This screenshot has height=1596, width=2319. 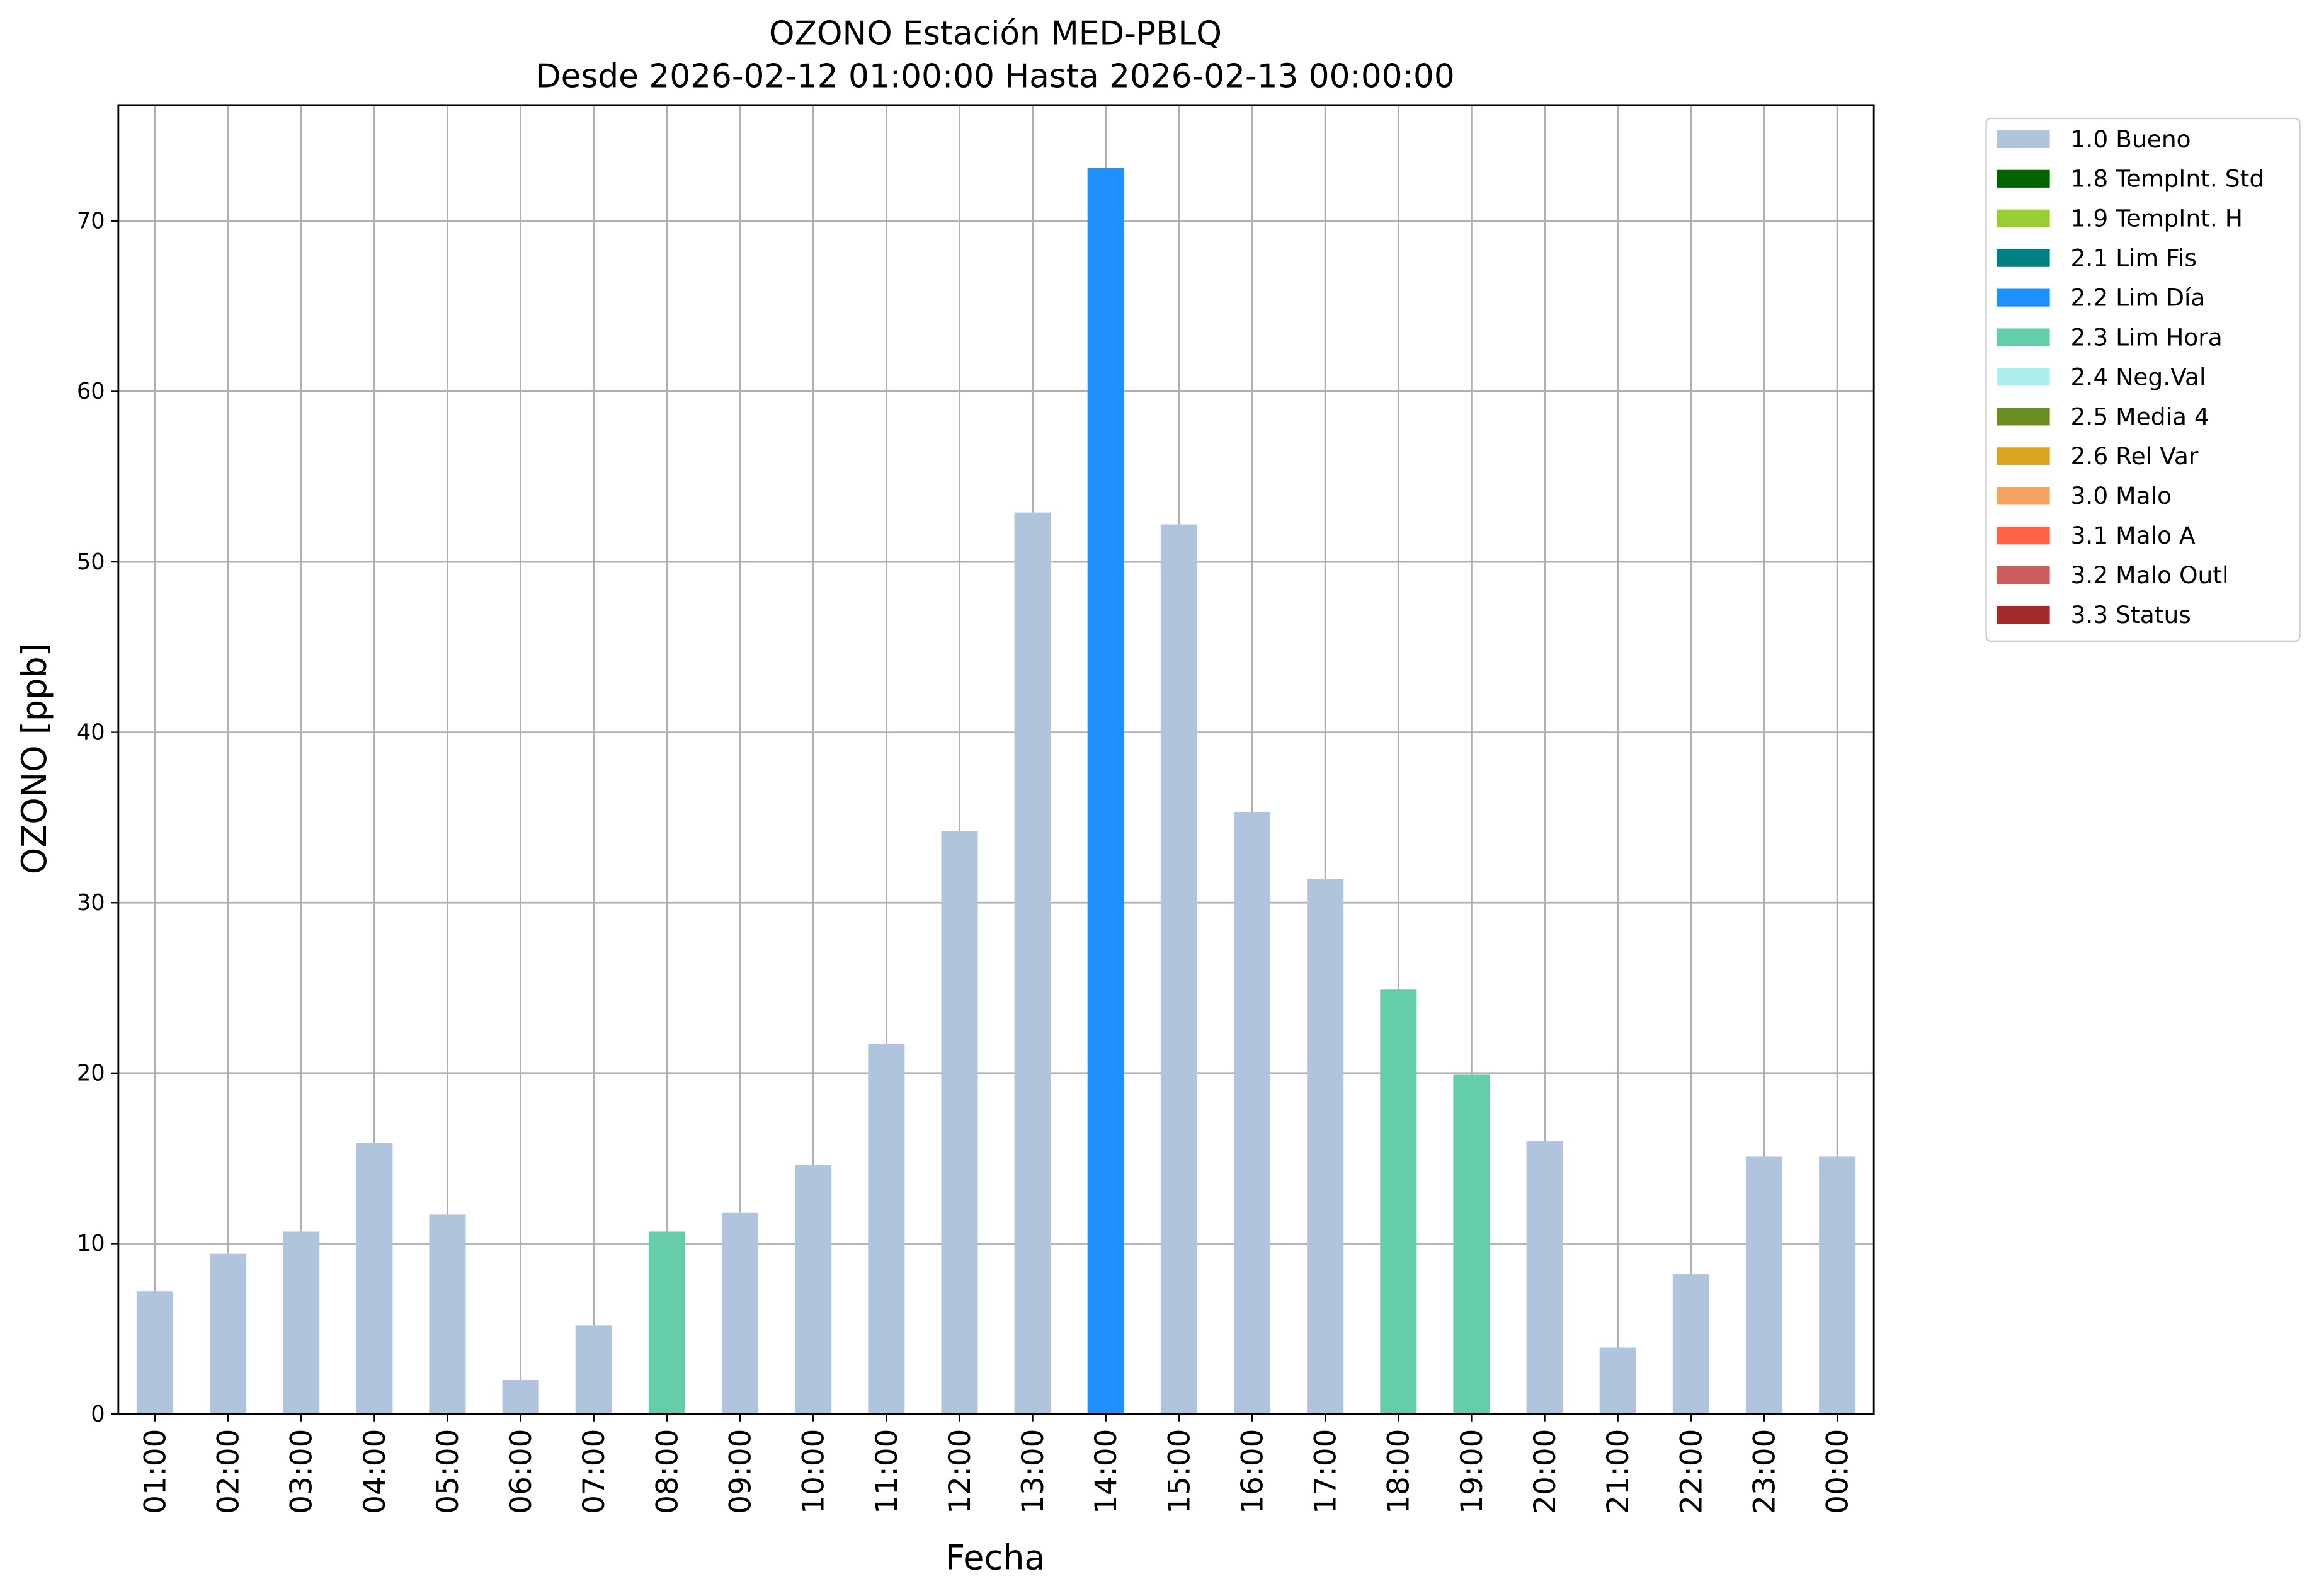 I want to click on x-tick-label: 12:00, so click(x=960, y=1471).